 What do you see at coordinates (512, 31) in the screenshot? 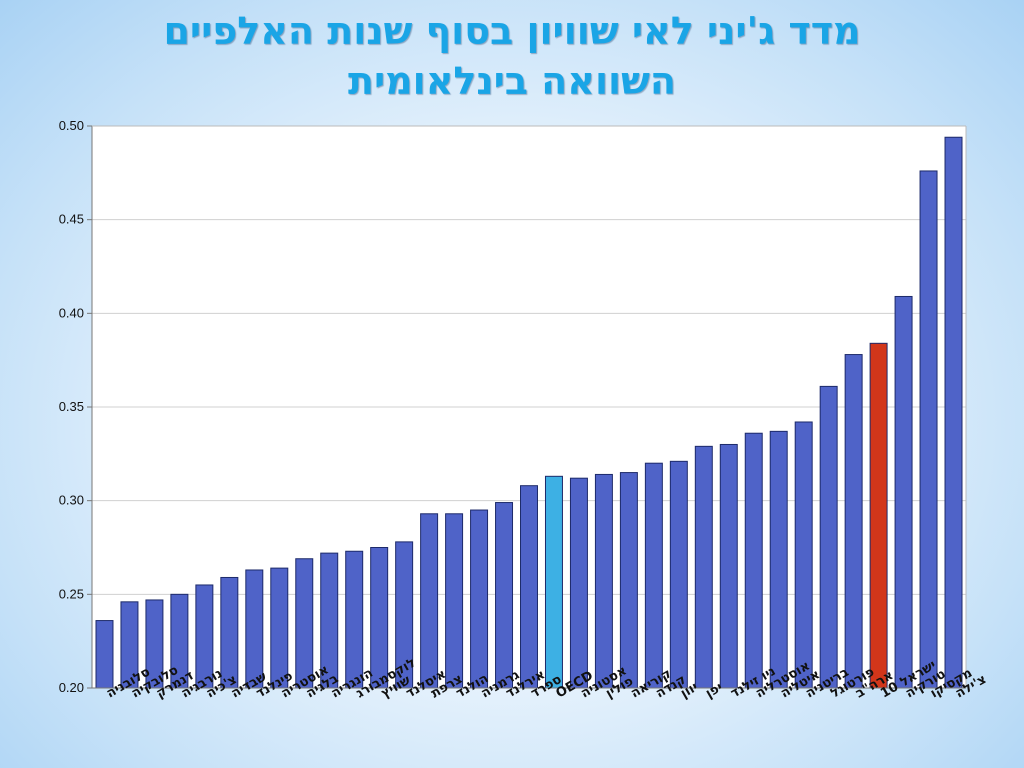
I see `title-line-1: מדד ג'יני לאי שוויון בסוף שנות האלפיים` at bounding box center [512, 31].